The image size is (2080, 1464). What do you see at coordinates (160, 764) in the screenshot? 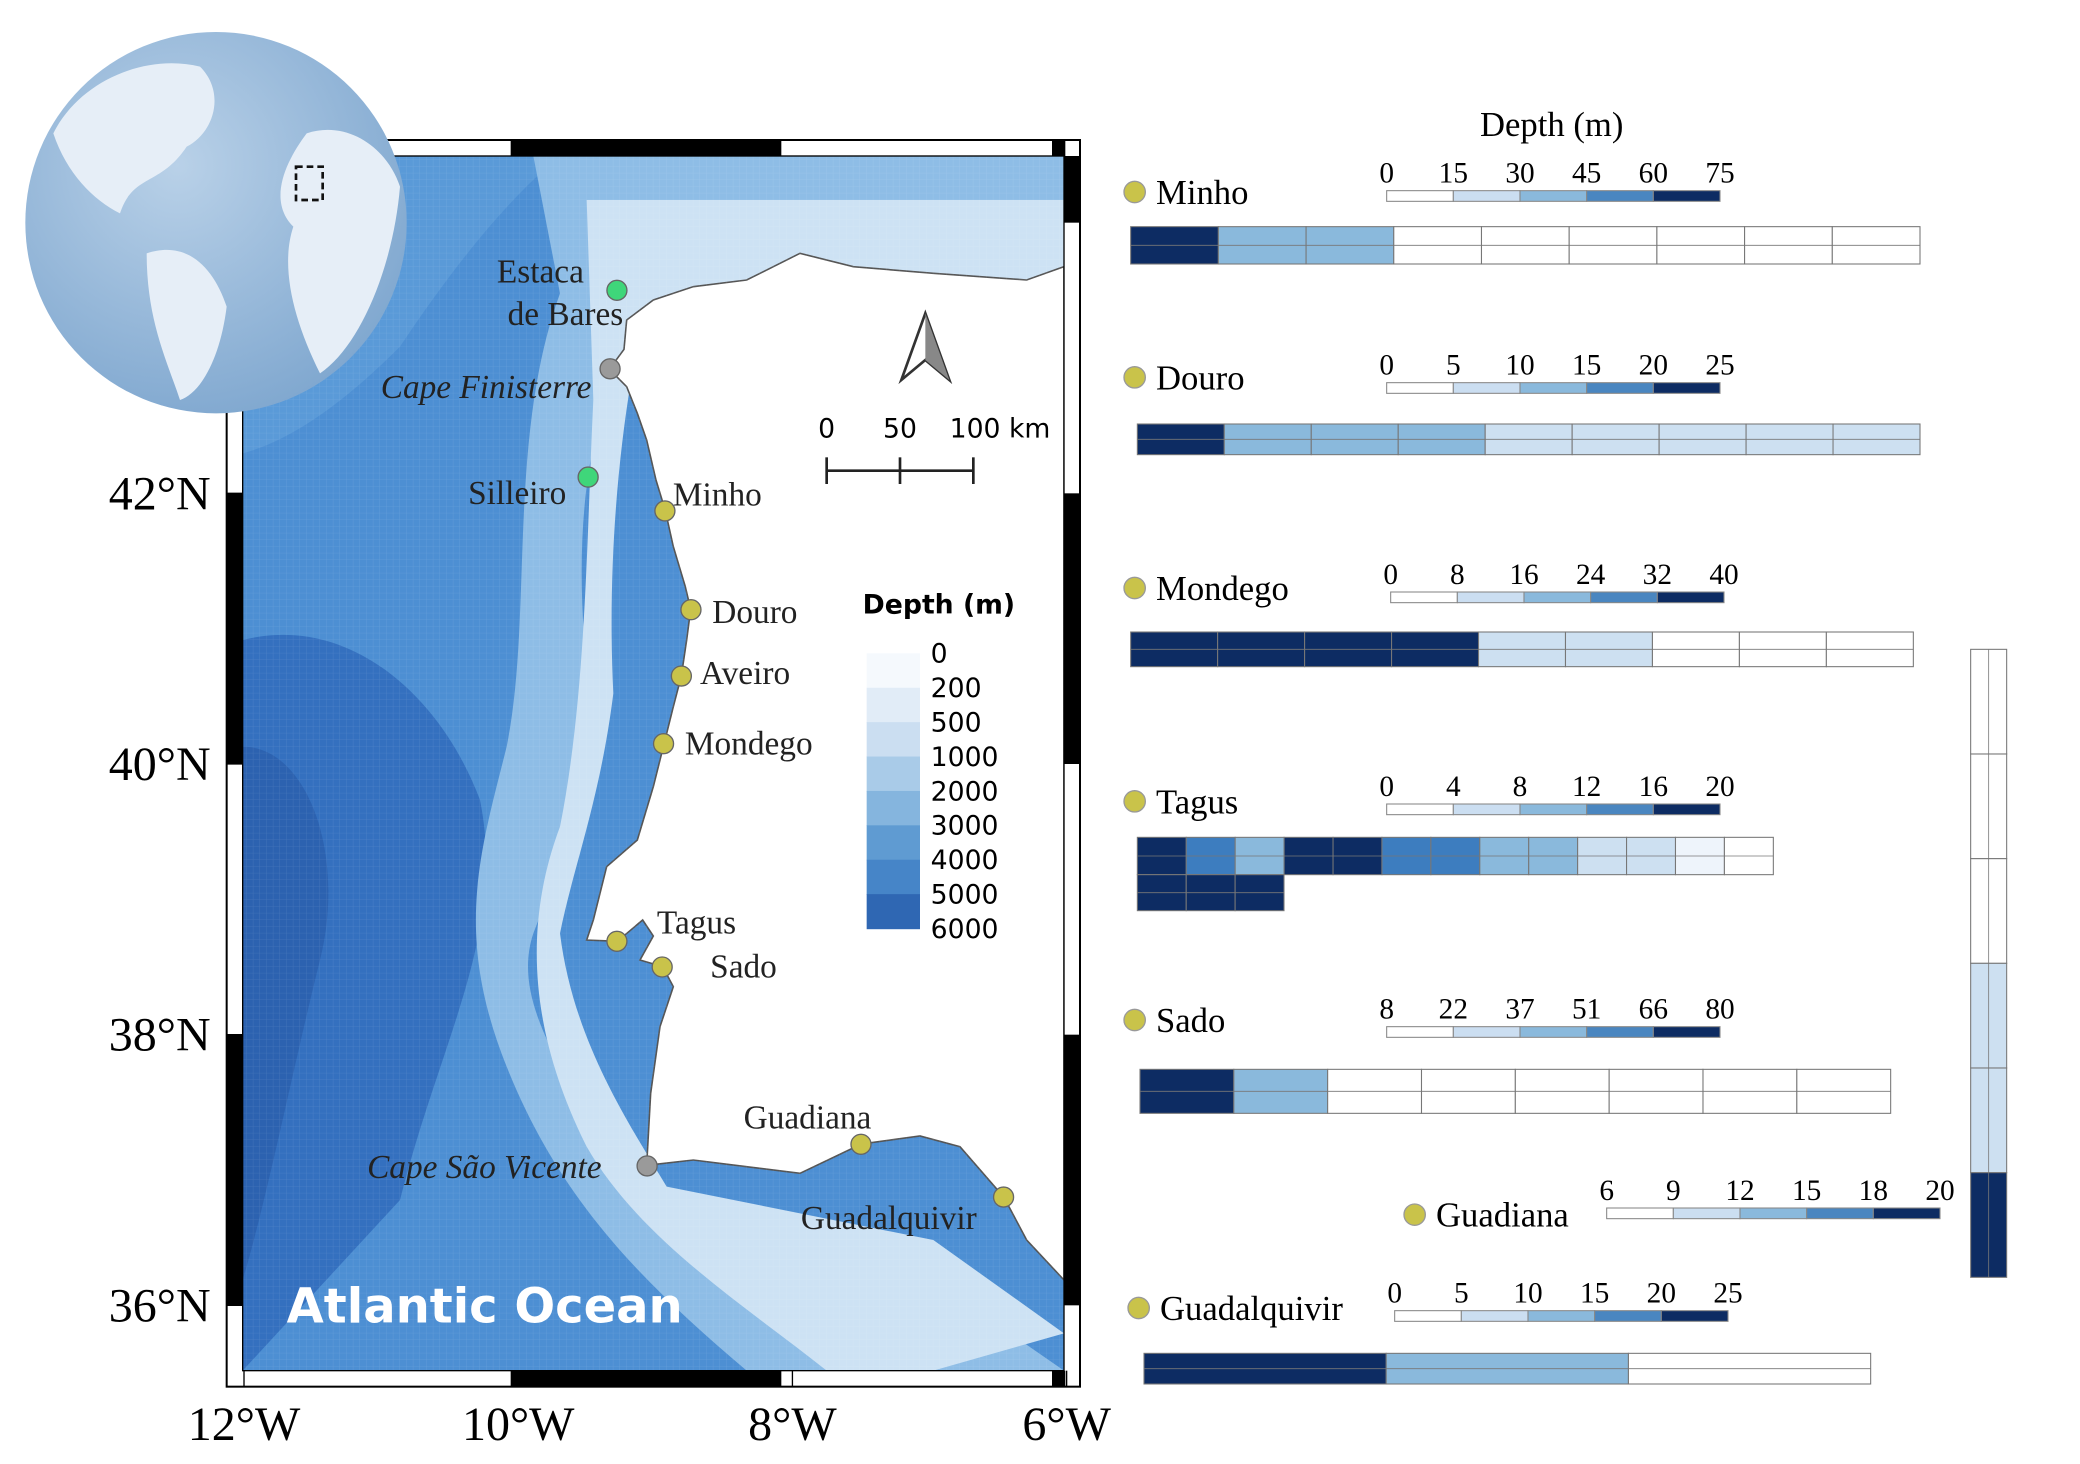
I see `lat-tick-label: 40°N` at bounding box center [160, 764].